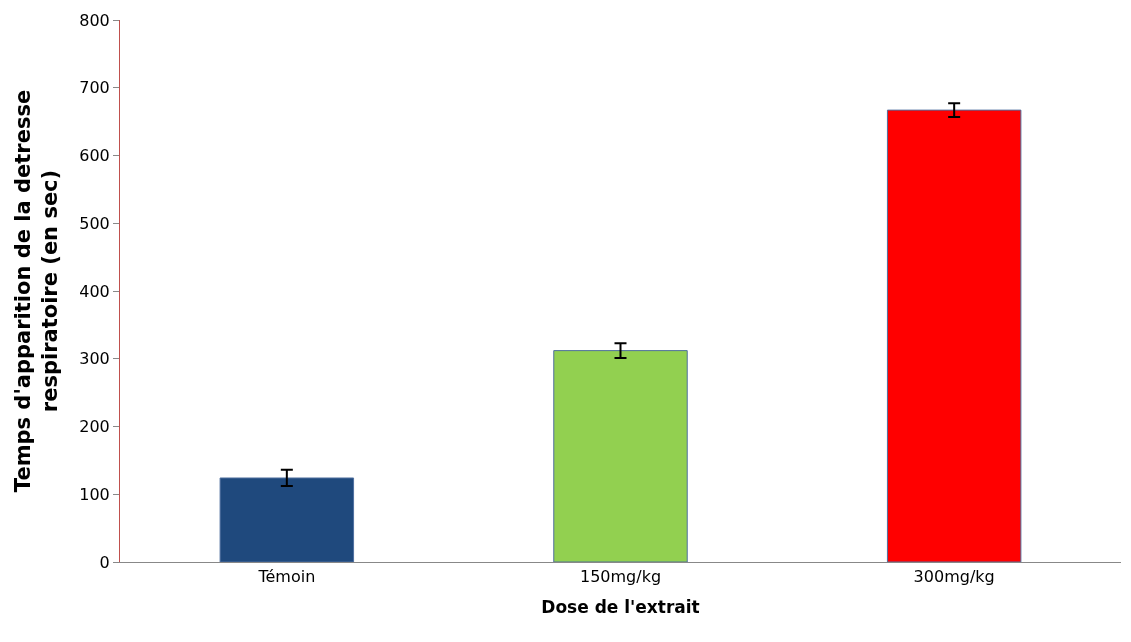 The image size is (1131, 642). Describe the element at coordinates (94, 494) in the screenshot. I see `y-tick-label: 100` at that location.